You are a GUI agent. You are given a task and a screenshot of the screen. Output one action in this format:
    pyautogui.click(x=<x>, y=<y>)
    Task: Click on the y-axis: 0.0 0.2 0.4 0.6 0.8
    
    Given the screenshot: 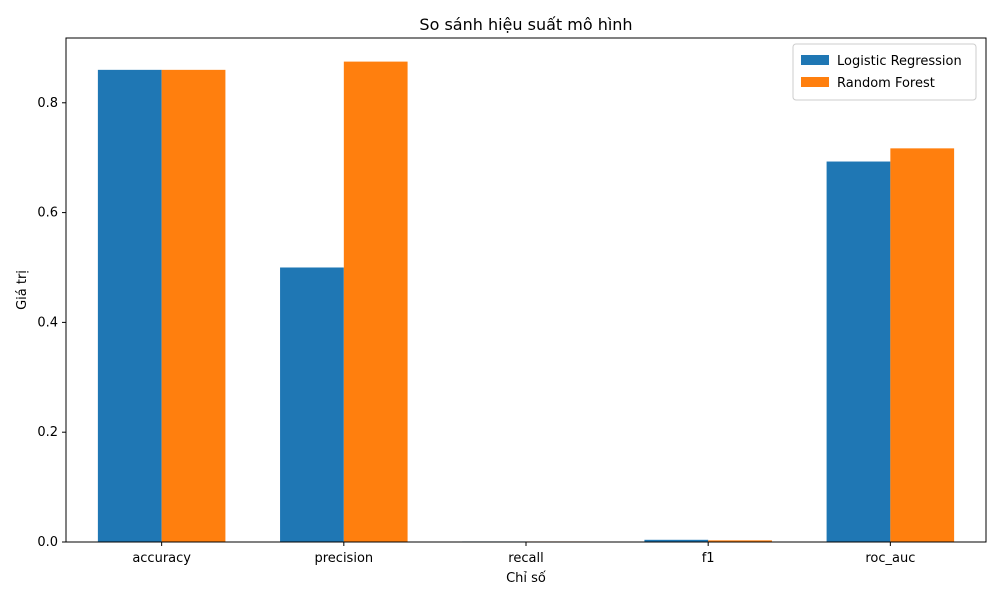 What is the action you would take?
    pyautogui.click(x=51, y=323)
    